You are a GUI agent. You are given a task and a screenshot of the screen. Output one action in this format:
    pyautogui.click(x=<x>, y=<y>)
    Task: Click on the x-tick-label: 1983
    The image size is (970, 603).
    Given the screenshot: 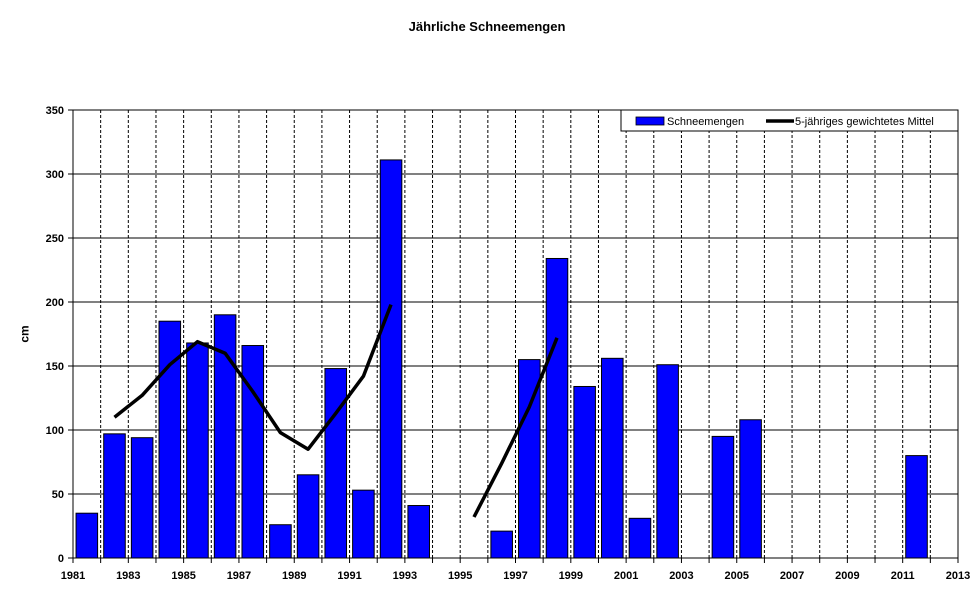 What is the action you would take?
    pyautogui.click(x=128, y=576)
    